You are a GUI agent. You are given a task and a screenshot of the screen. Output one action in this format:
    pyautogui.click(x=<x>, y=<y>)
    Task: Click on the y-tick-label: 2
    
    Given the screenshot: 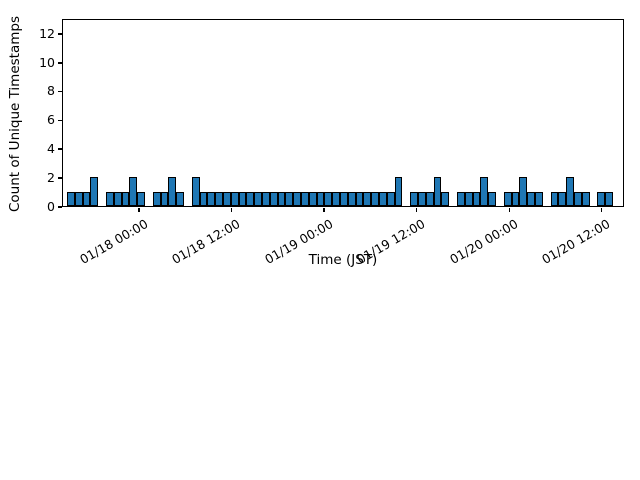 What is the action you would take?
    pyautogui.click(x=51, y=177)
    